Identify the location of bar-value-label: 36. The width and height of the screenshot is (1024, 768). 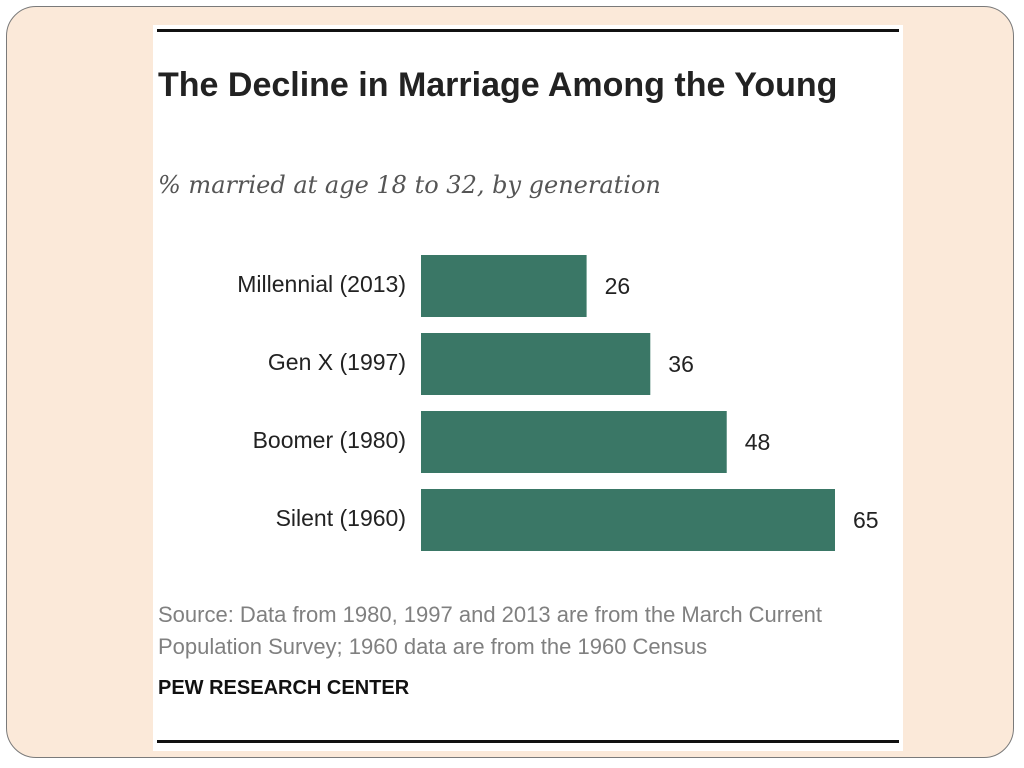
(681, 364).